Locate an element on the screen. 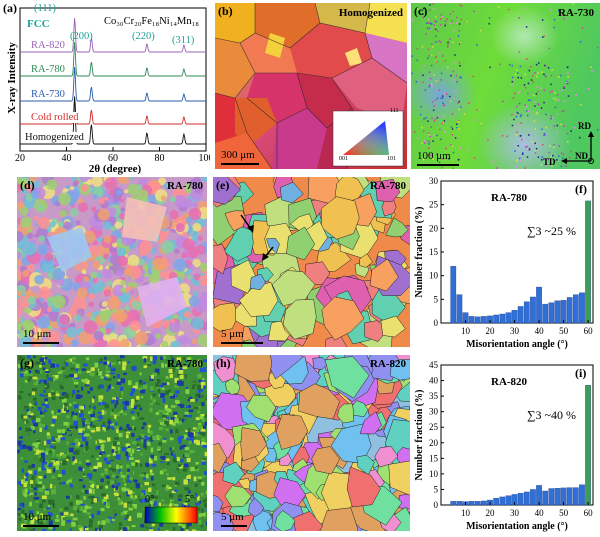 Image resolution: width=600 pixels, height=537 pixels. scalebar-h is located at coordinates (234, 526).